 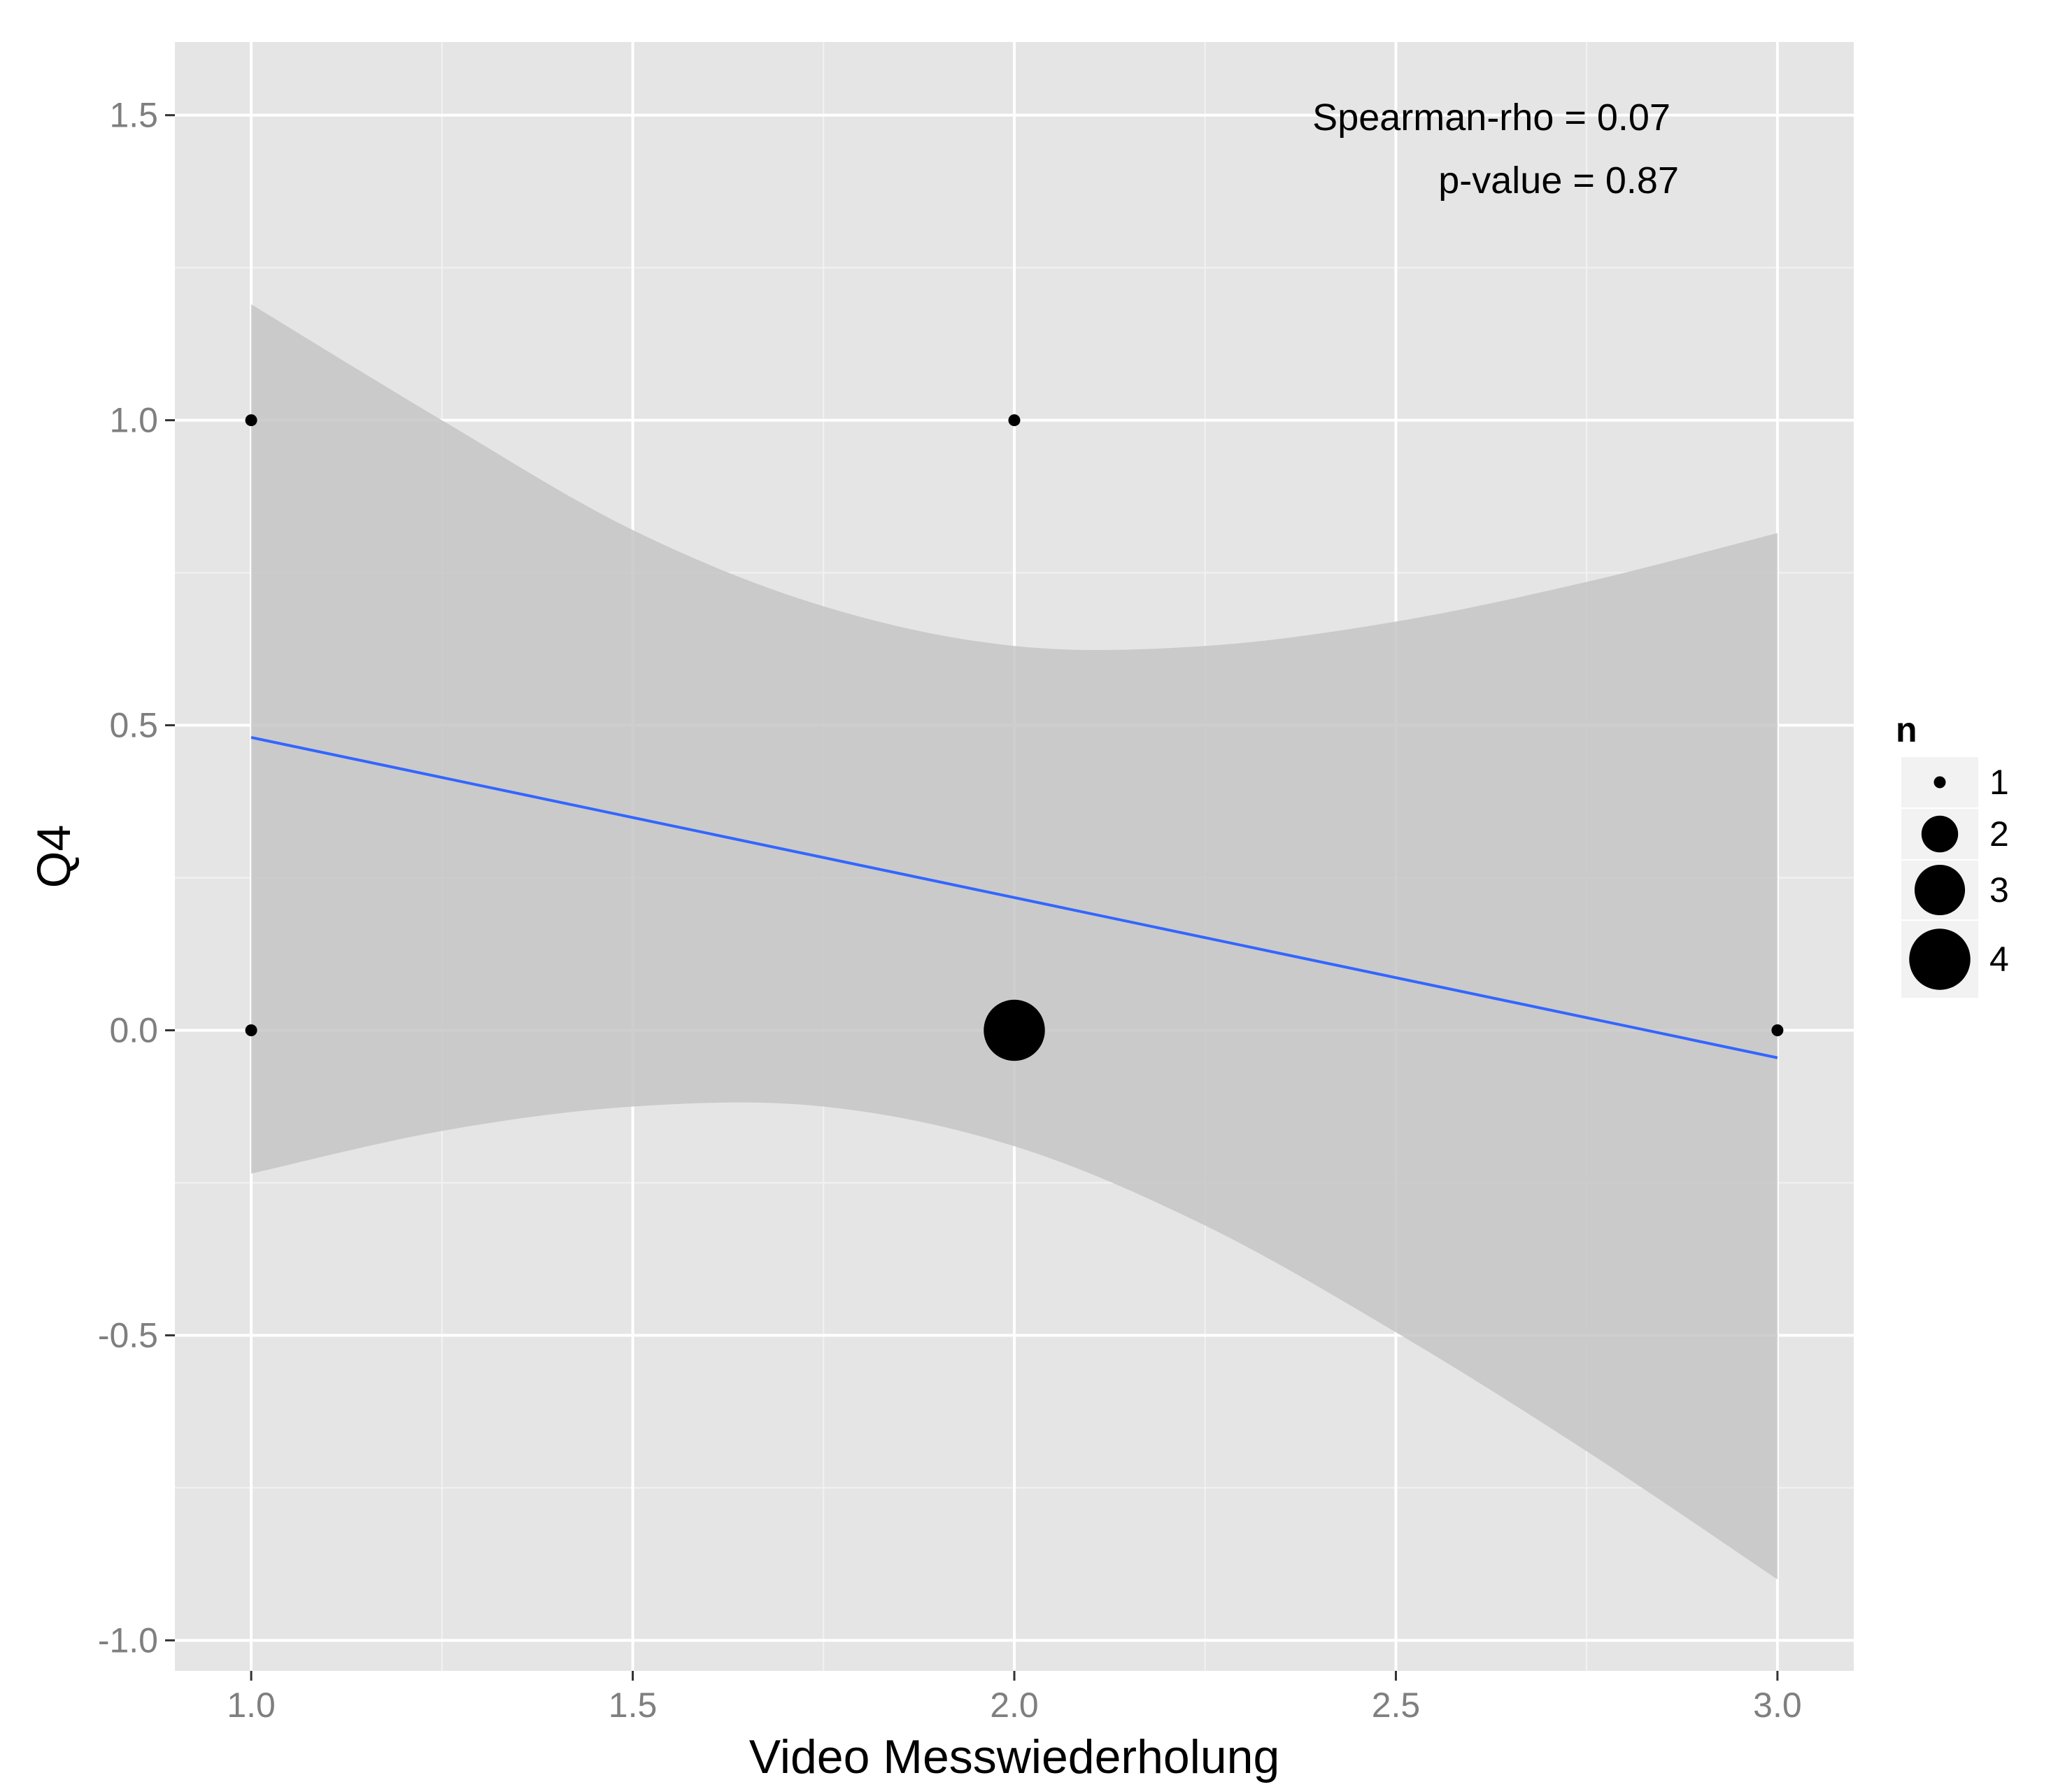 I want to click on legend-label-4: 4, so click(x=1999, y=959).